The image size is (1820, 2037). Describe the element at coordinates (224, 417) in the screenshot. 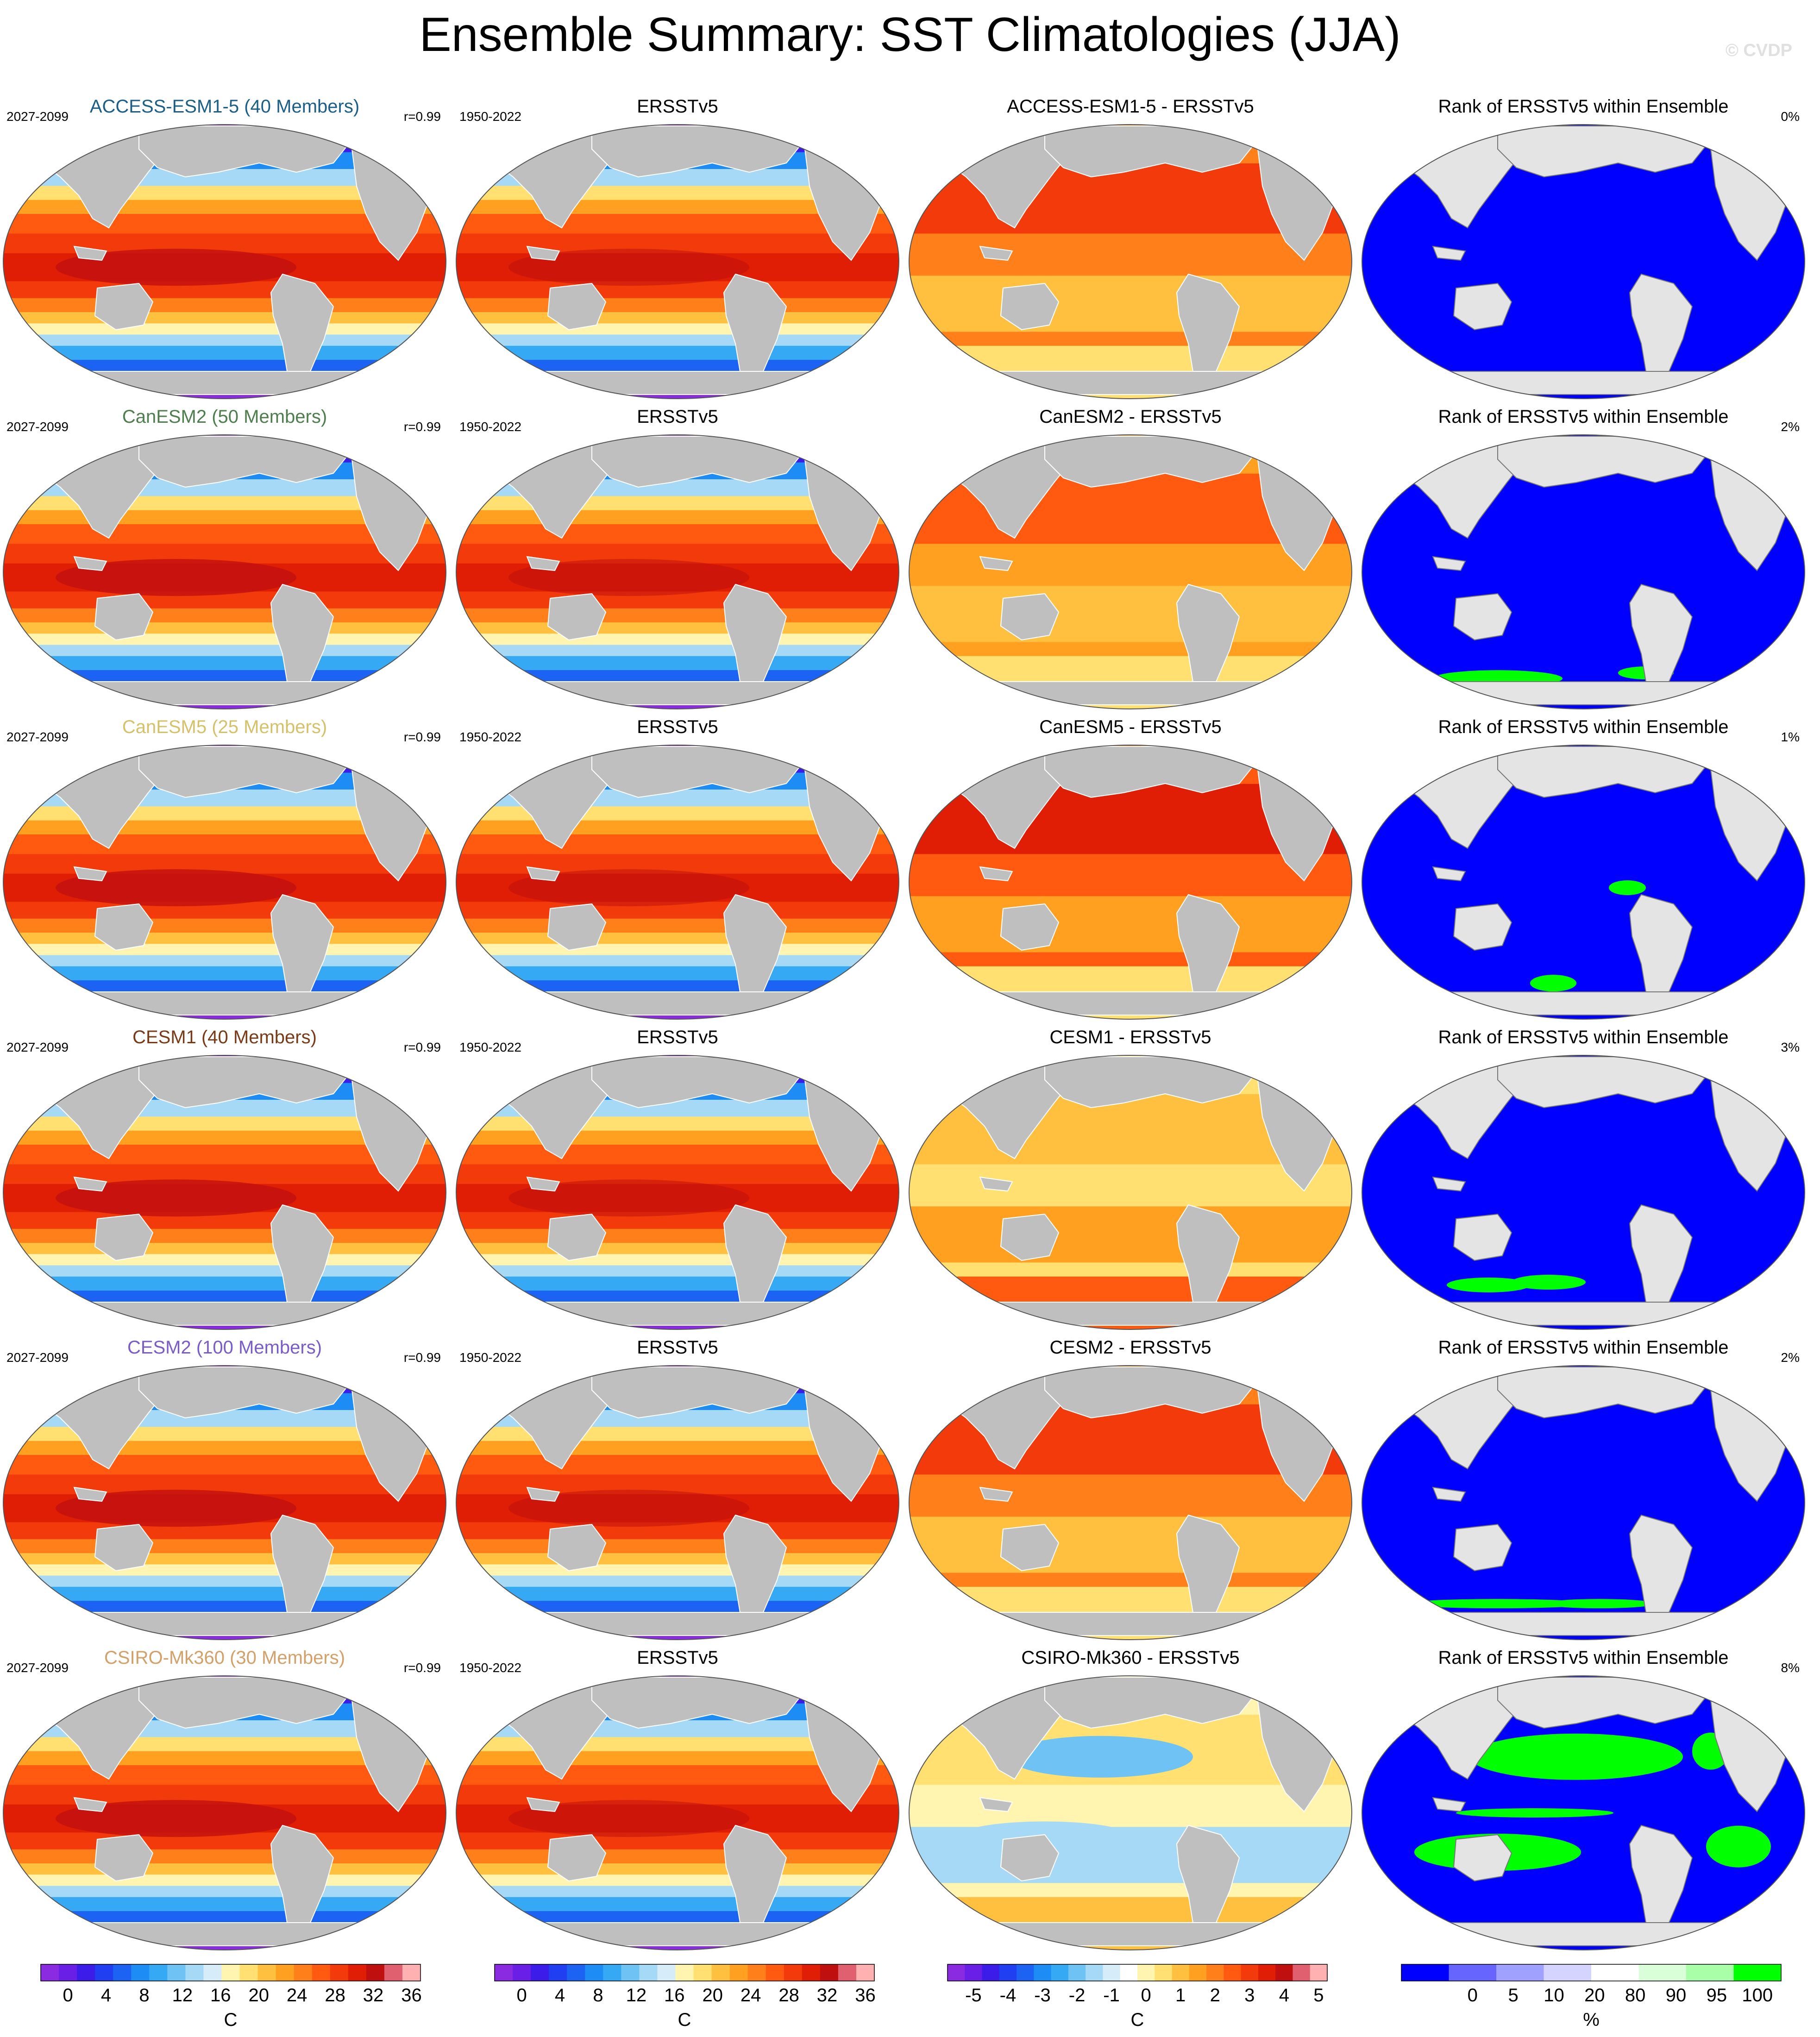

I see `model-panel-title: CanESM2 (50 Members)` at that location.